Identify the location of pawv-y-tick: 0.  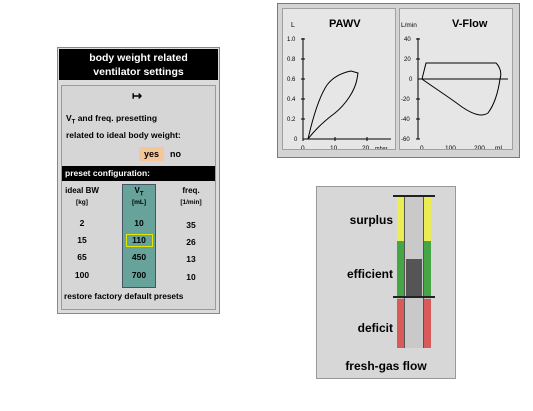
(296, 140).